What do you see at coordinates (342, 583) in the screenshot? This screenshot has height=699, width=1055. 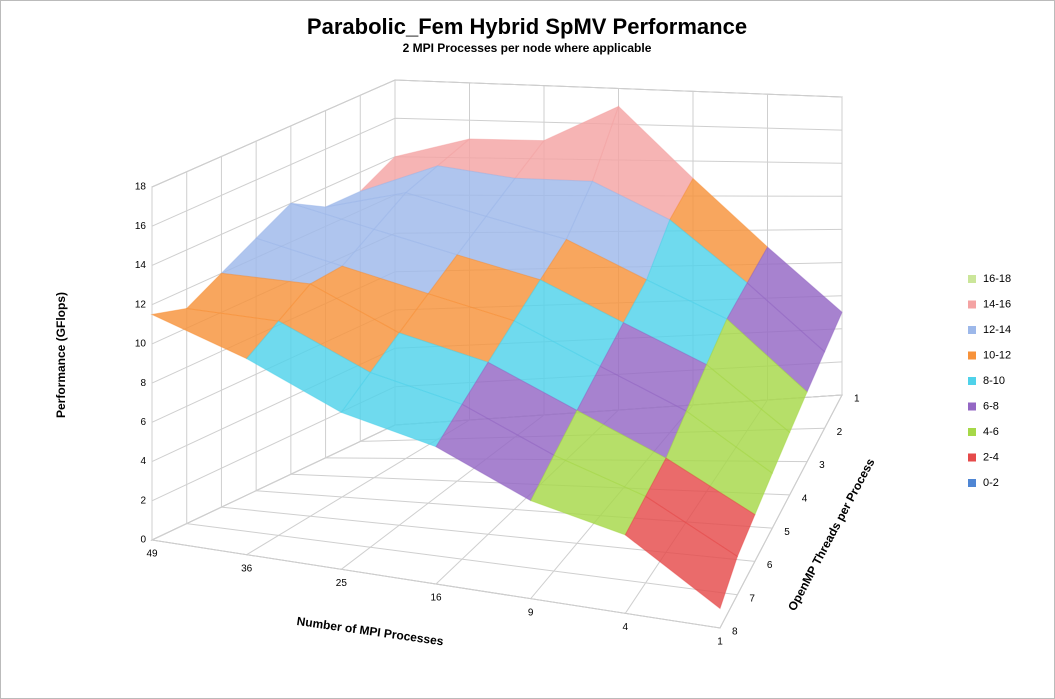 I see `x-tick-label: 25` at bounding box center [342, 583].